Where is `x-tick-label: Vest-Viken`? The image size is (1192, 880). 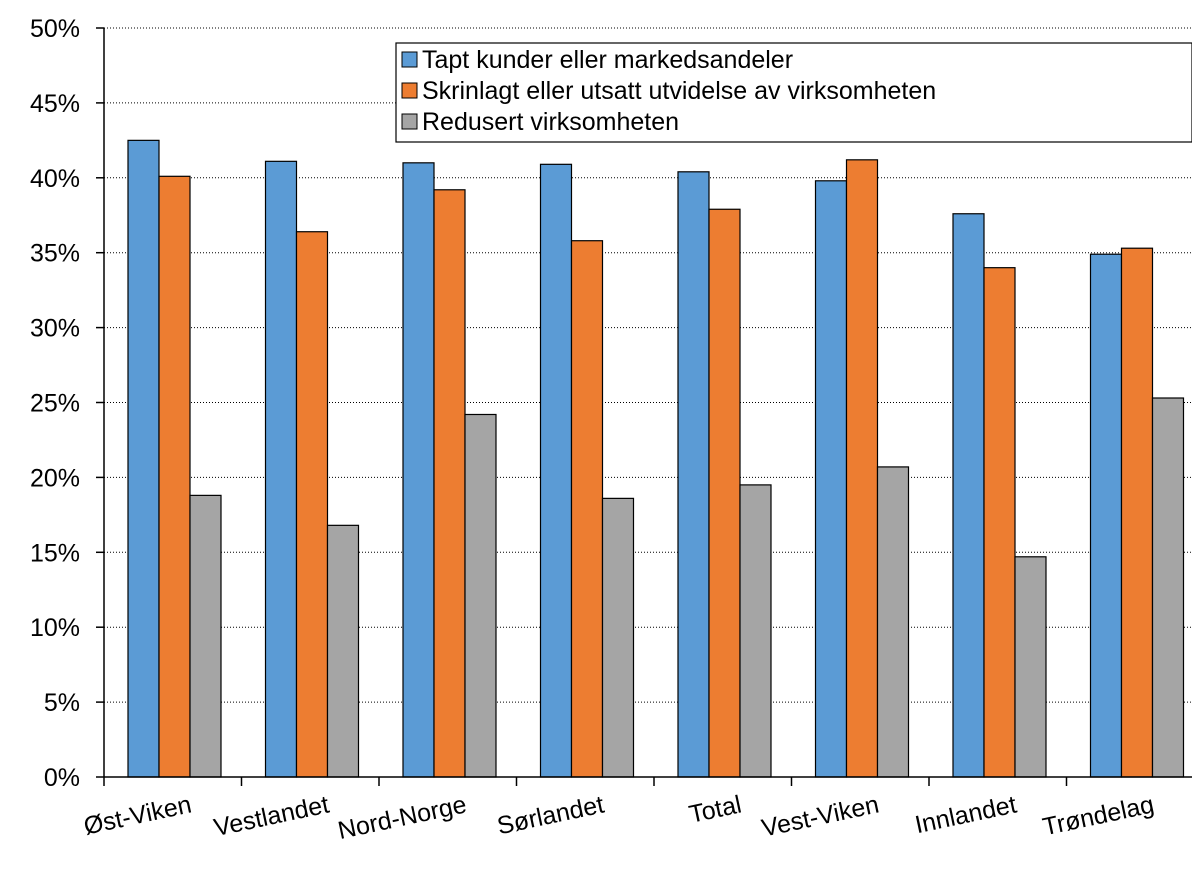 x-tick-label: Vest-Viken is located at coordinates (820, 816).